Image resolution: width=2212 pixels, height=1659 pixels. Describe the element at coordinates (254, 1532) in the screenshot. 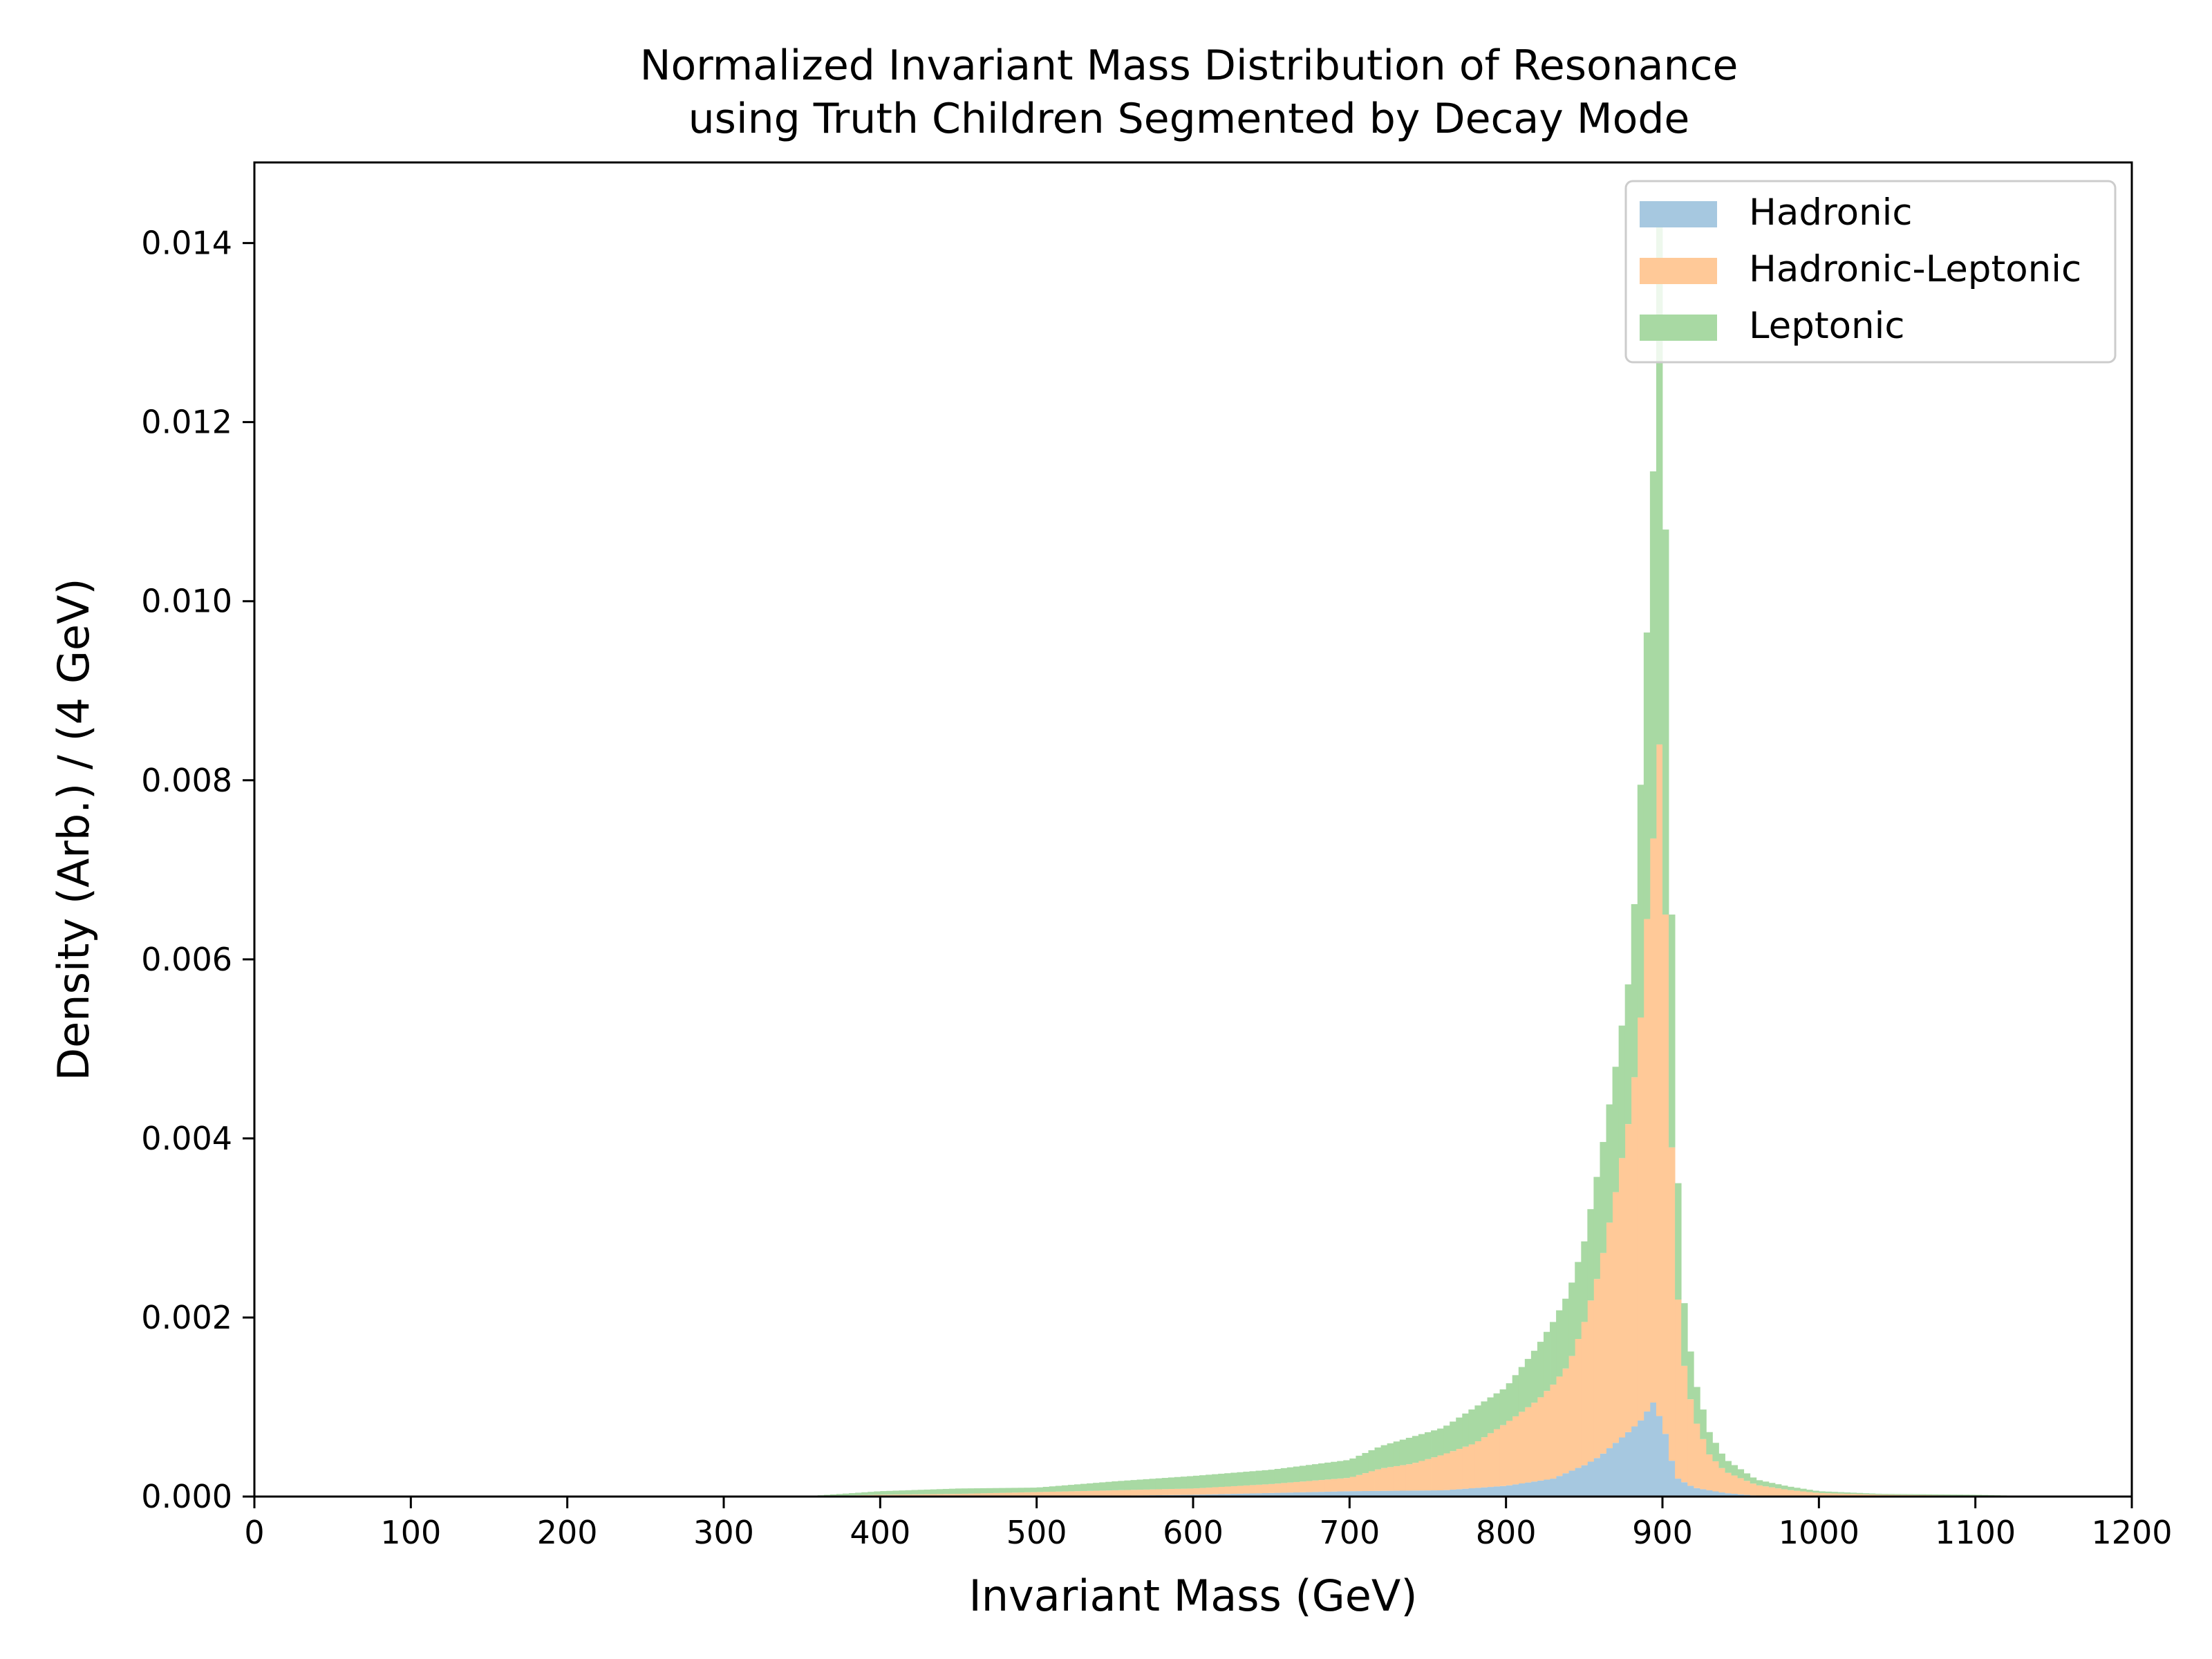

I see `x-tick-label: 0` at that location.